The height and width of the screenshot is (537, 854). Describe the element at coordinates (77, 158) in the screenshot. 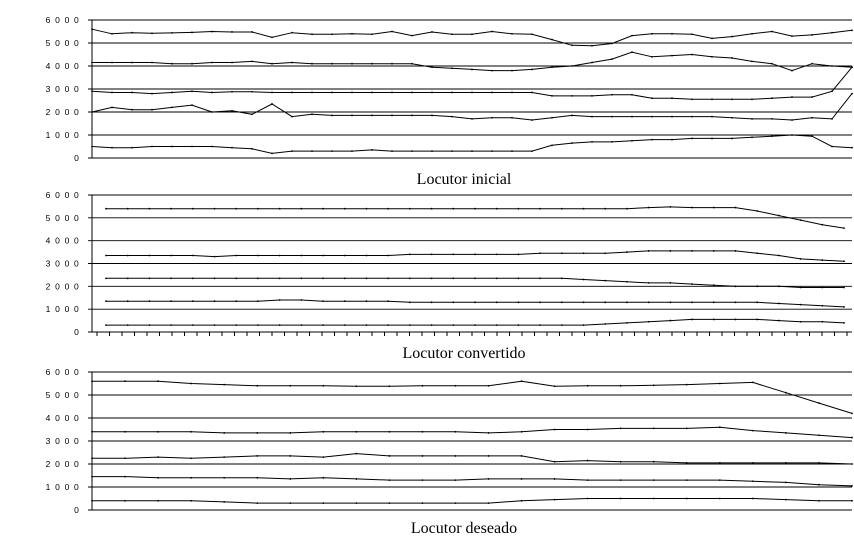

I see `y-tick-label: 0` at that location.